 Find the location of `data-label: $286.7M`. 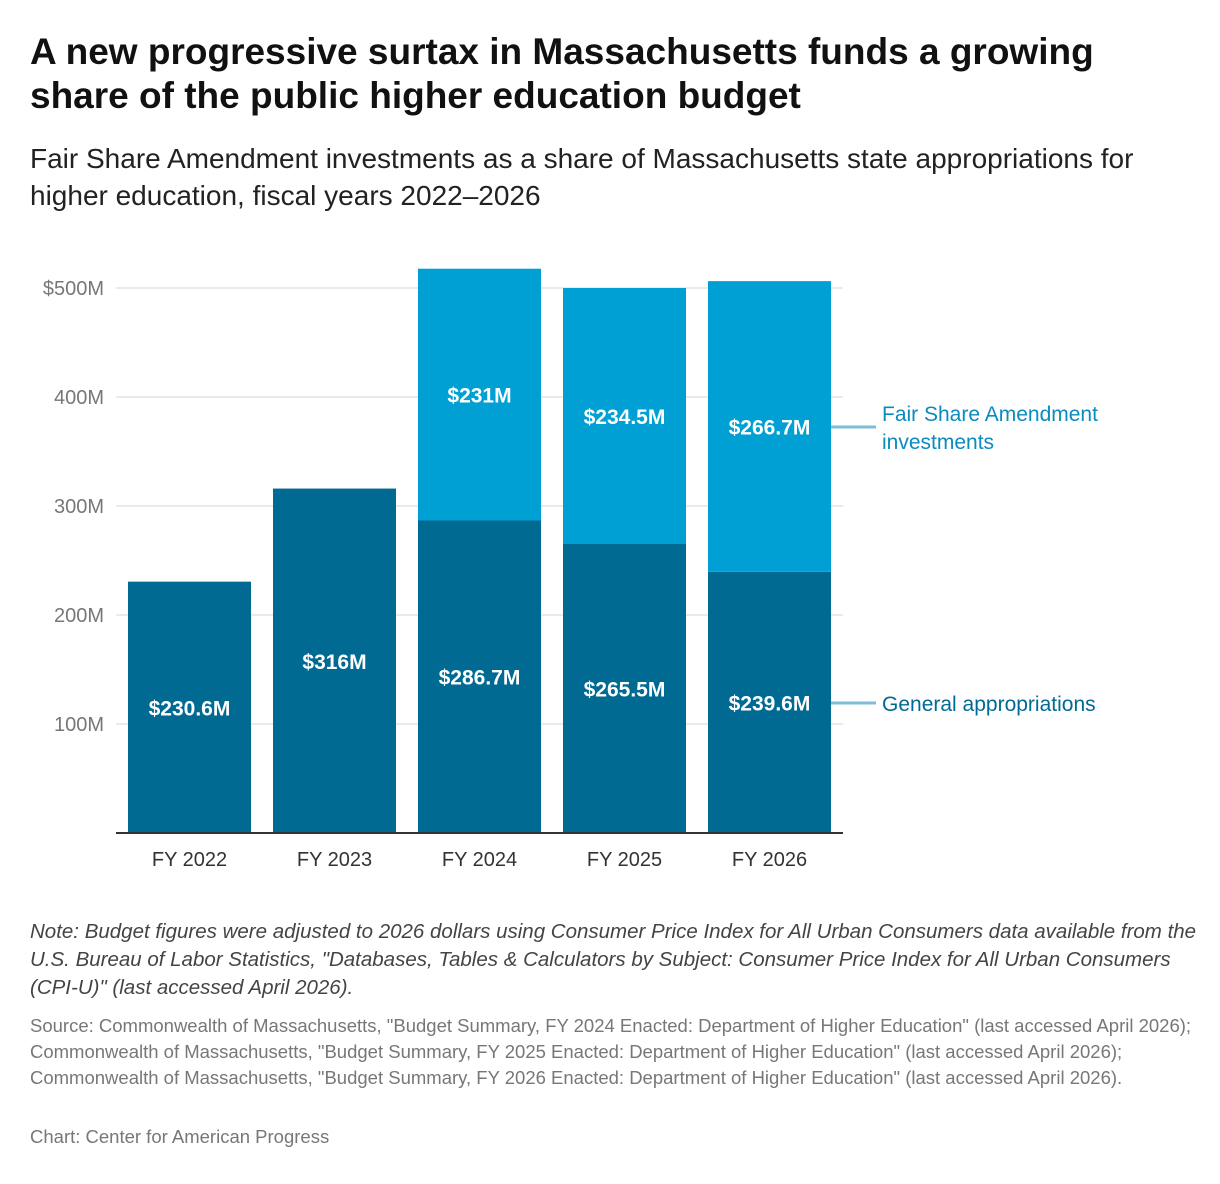

data-label: $286.7M is located at coordinates (480, 678).